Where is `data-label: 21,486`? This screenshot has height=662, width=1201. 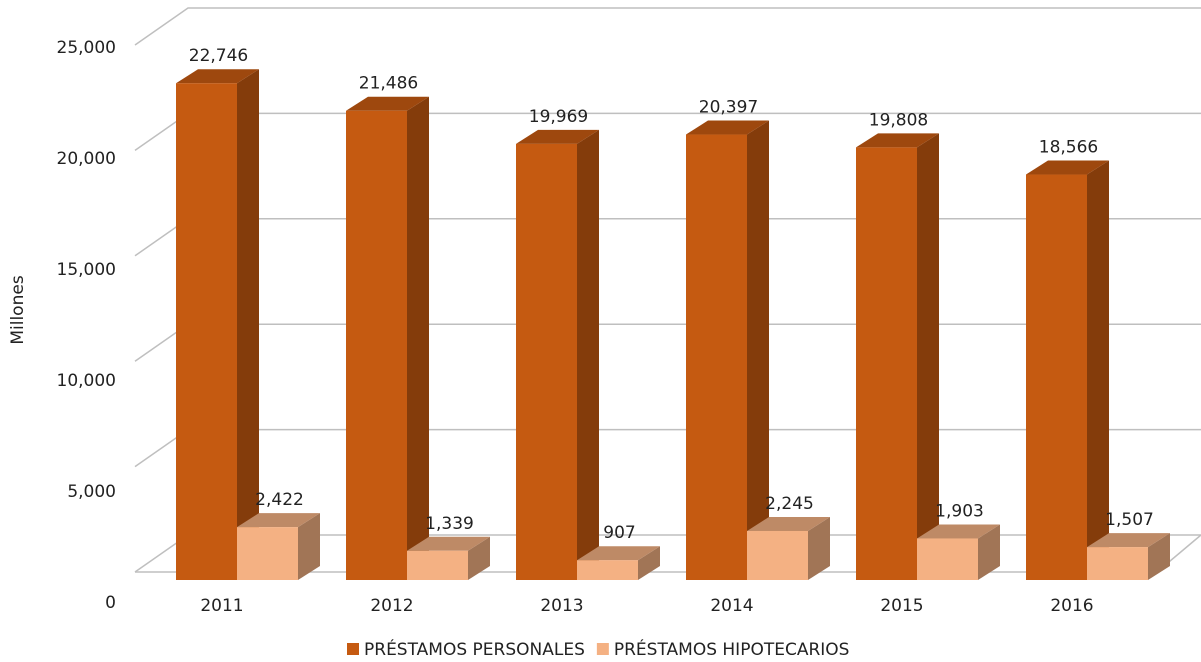
data-label: 21,486 is located at coordinates (388, 84).